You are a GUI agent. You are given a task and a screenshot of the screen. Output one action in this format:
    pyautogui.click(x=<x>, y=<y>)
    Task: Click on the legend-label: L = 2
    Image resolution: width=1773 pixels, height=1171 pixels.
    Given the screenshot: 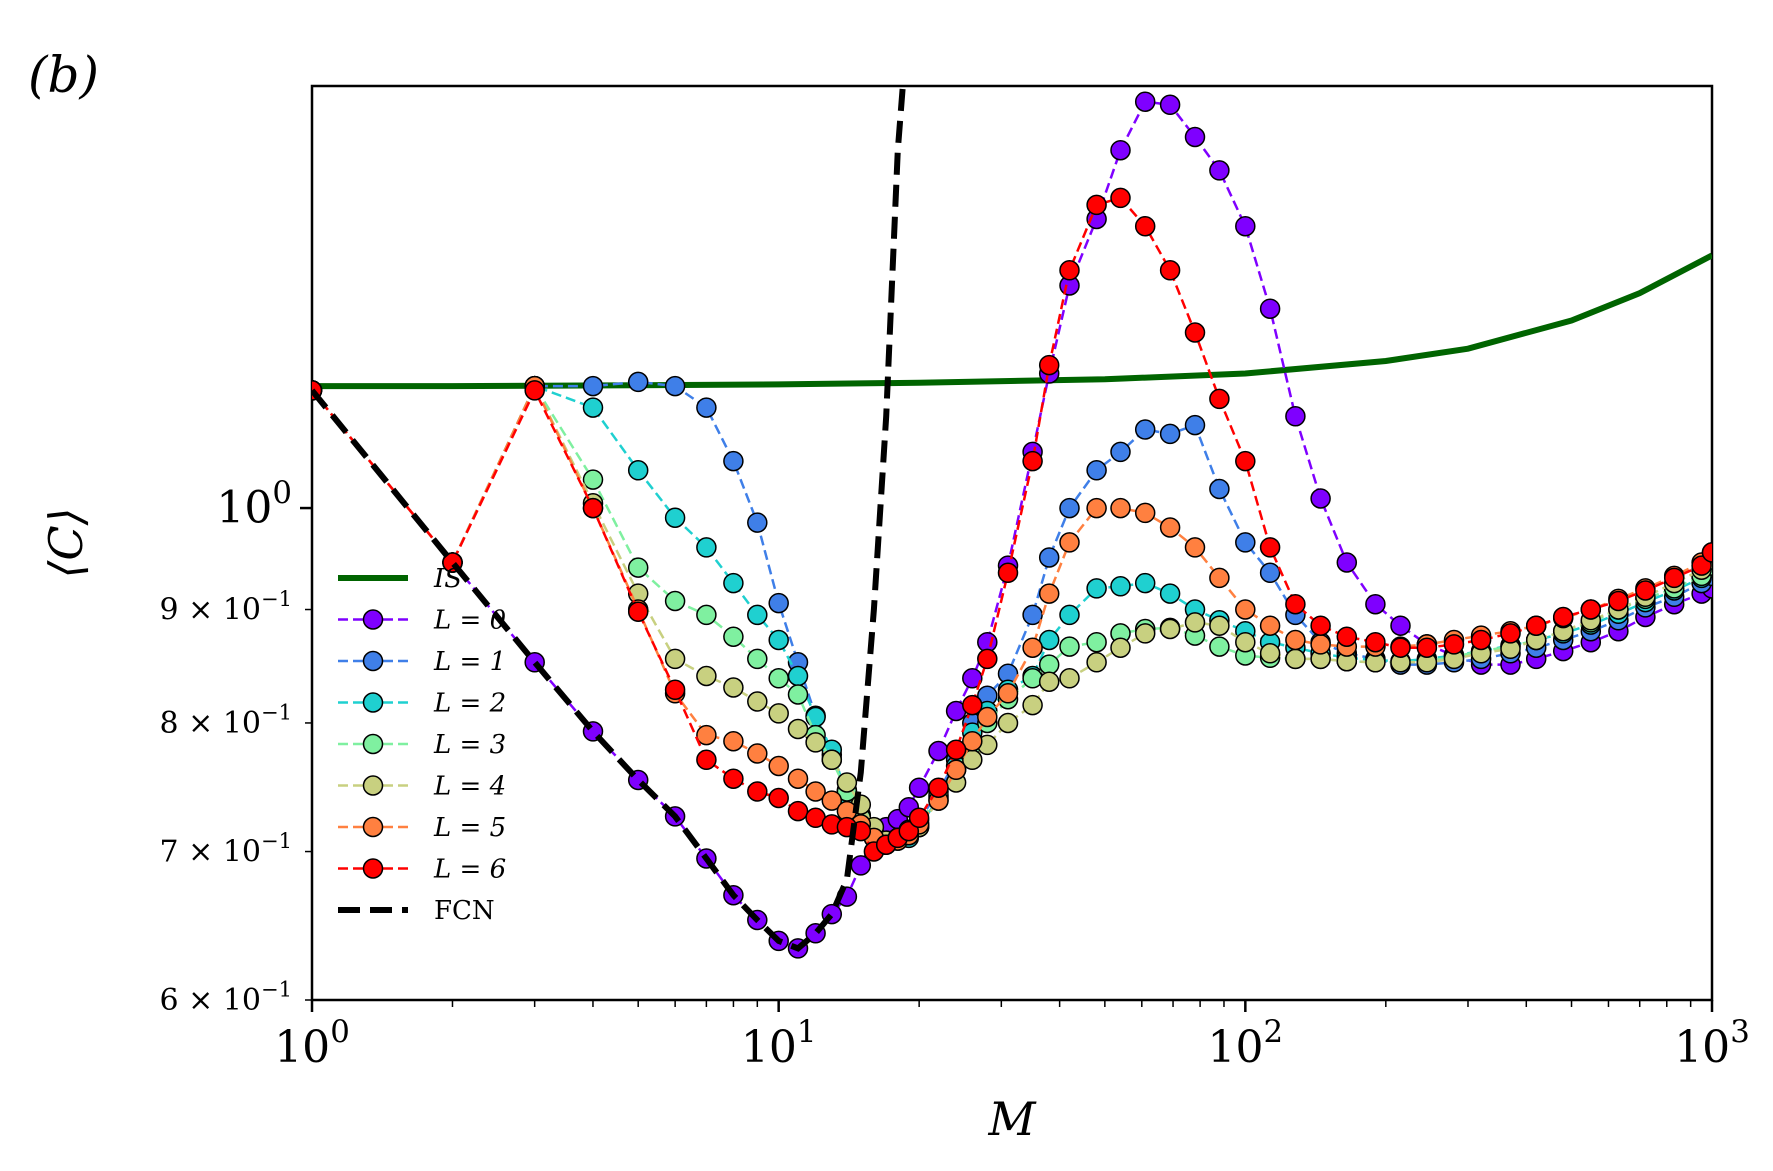 What is the action you would take?
    pyautogui.click(x=469, y=704)
    